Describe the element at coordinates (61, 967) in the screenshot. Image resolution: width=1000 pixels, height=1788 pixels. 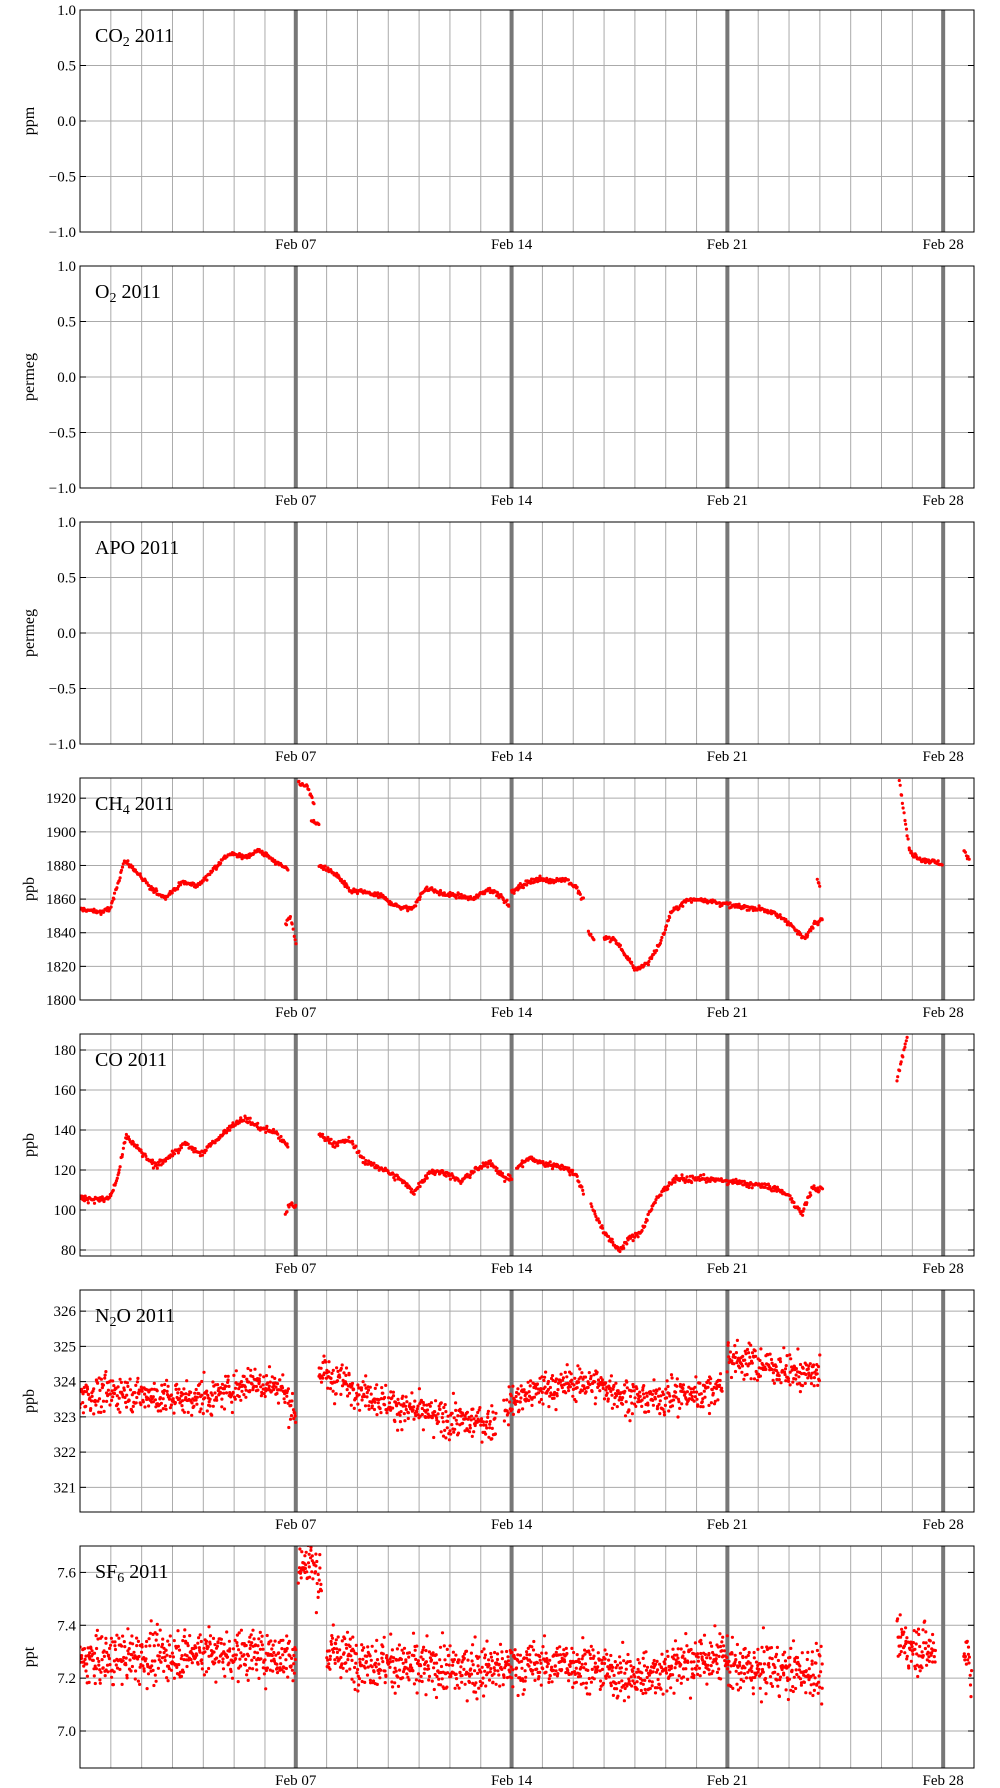
I see `y-tick-label: 1820` at that location.